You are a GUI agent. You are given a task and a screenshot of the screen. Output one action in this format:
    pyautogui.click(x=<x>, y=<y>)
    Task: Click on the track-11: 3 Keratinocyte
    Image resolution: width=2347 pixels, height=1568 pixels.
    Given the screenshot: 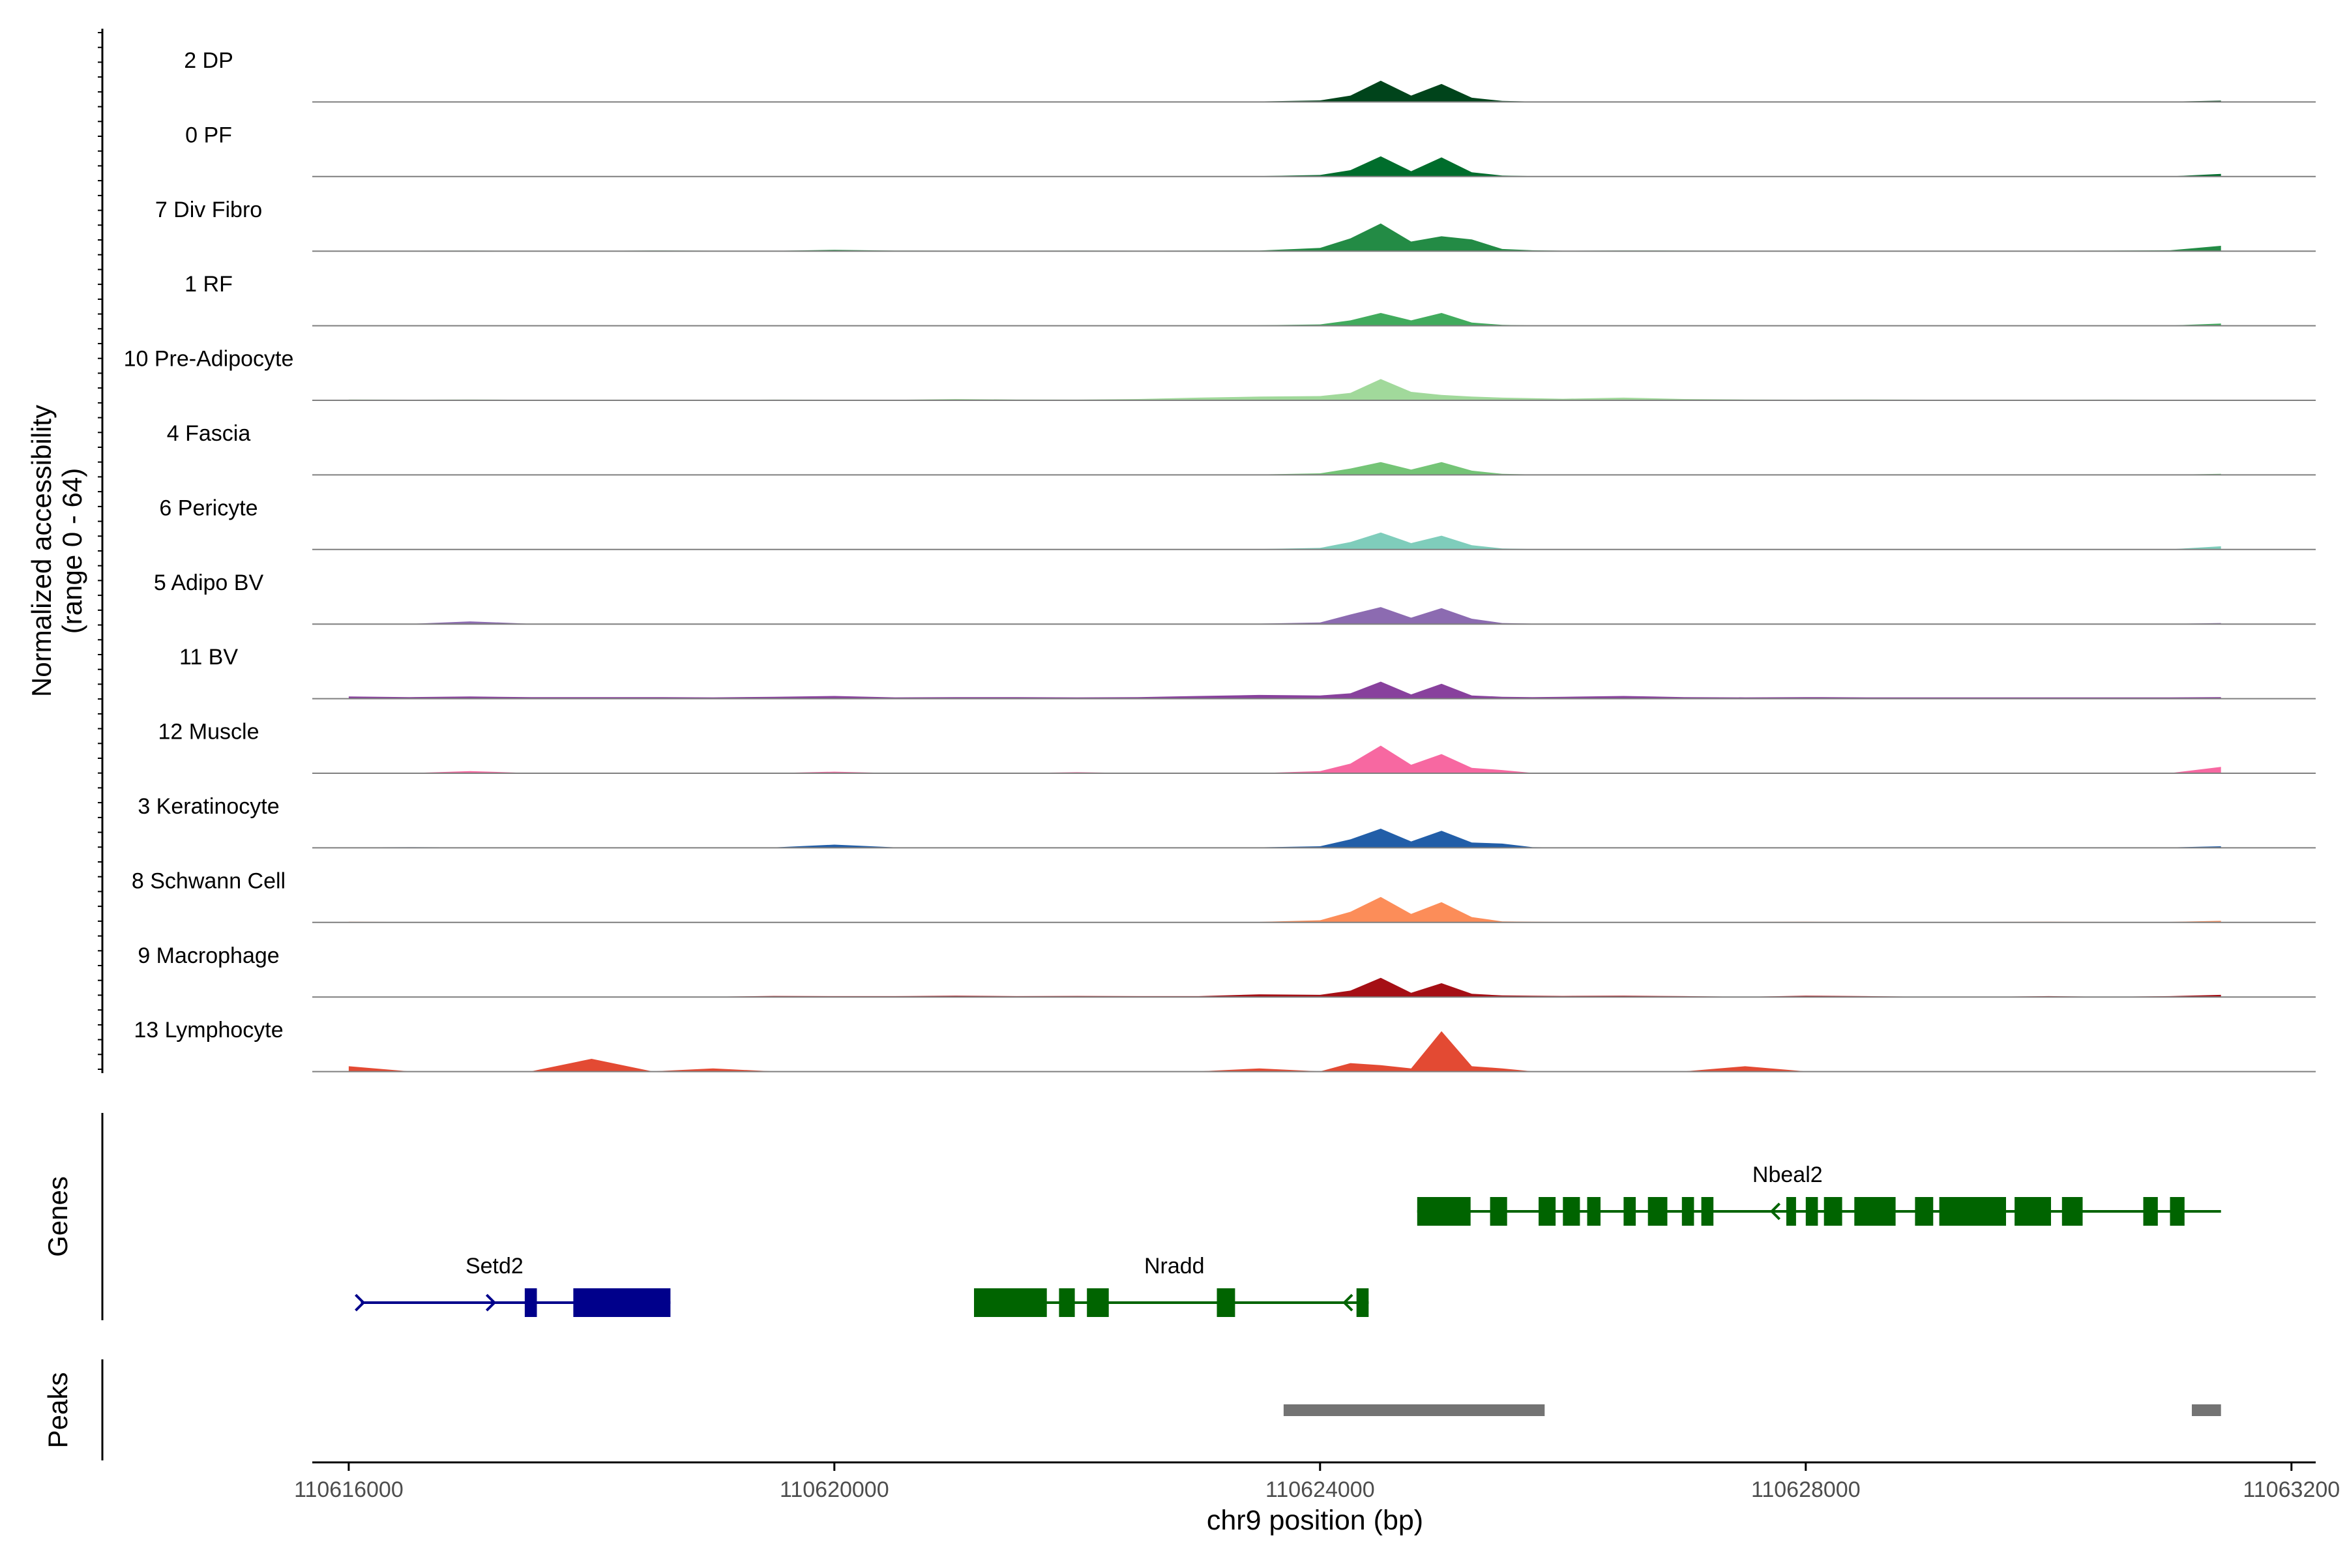 What is the action you would take?
    pyautogui.click(x=1227, y=822)
    